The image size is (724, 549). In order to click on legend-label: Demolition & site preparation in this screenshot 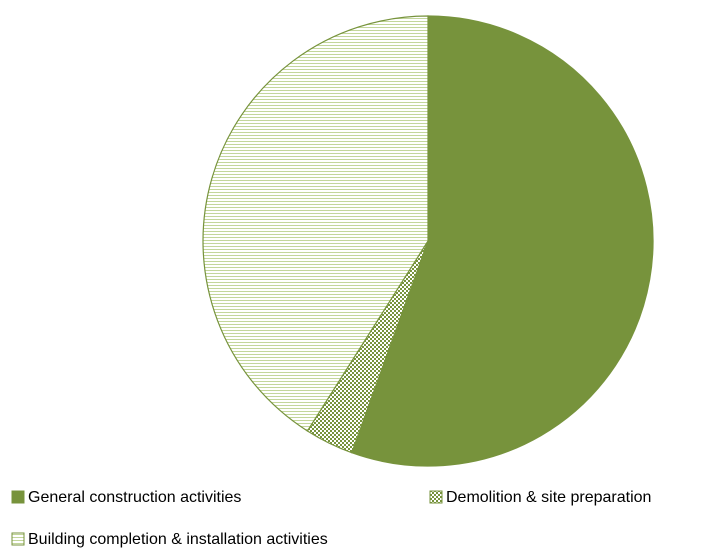, I will do `click(548, 497)`.